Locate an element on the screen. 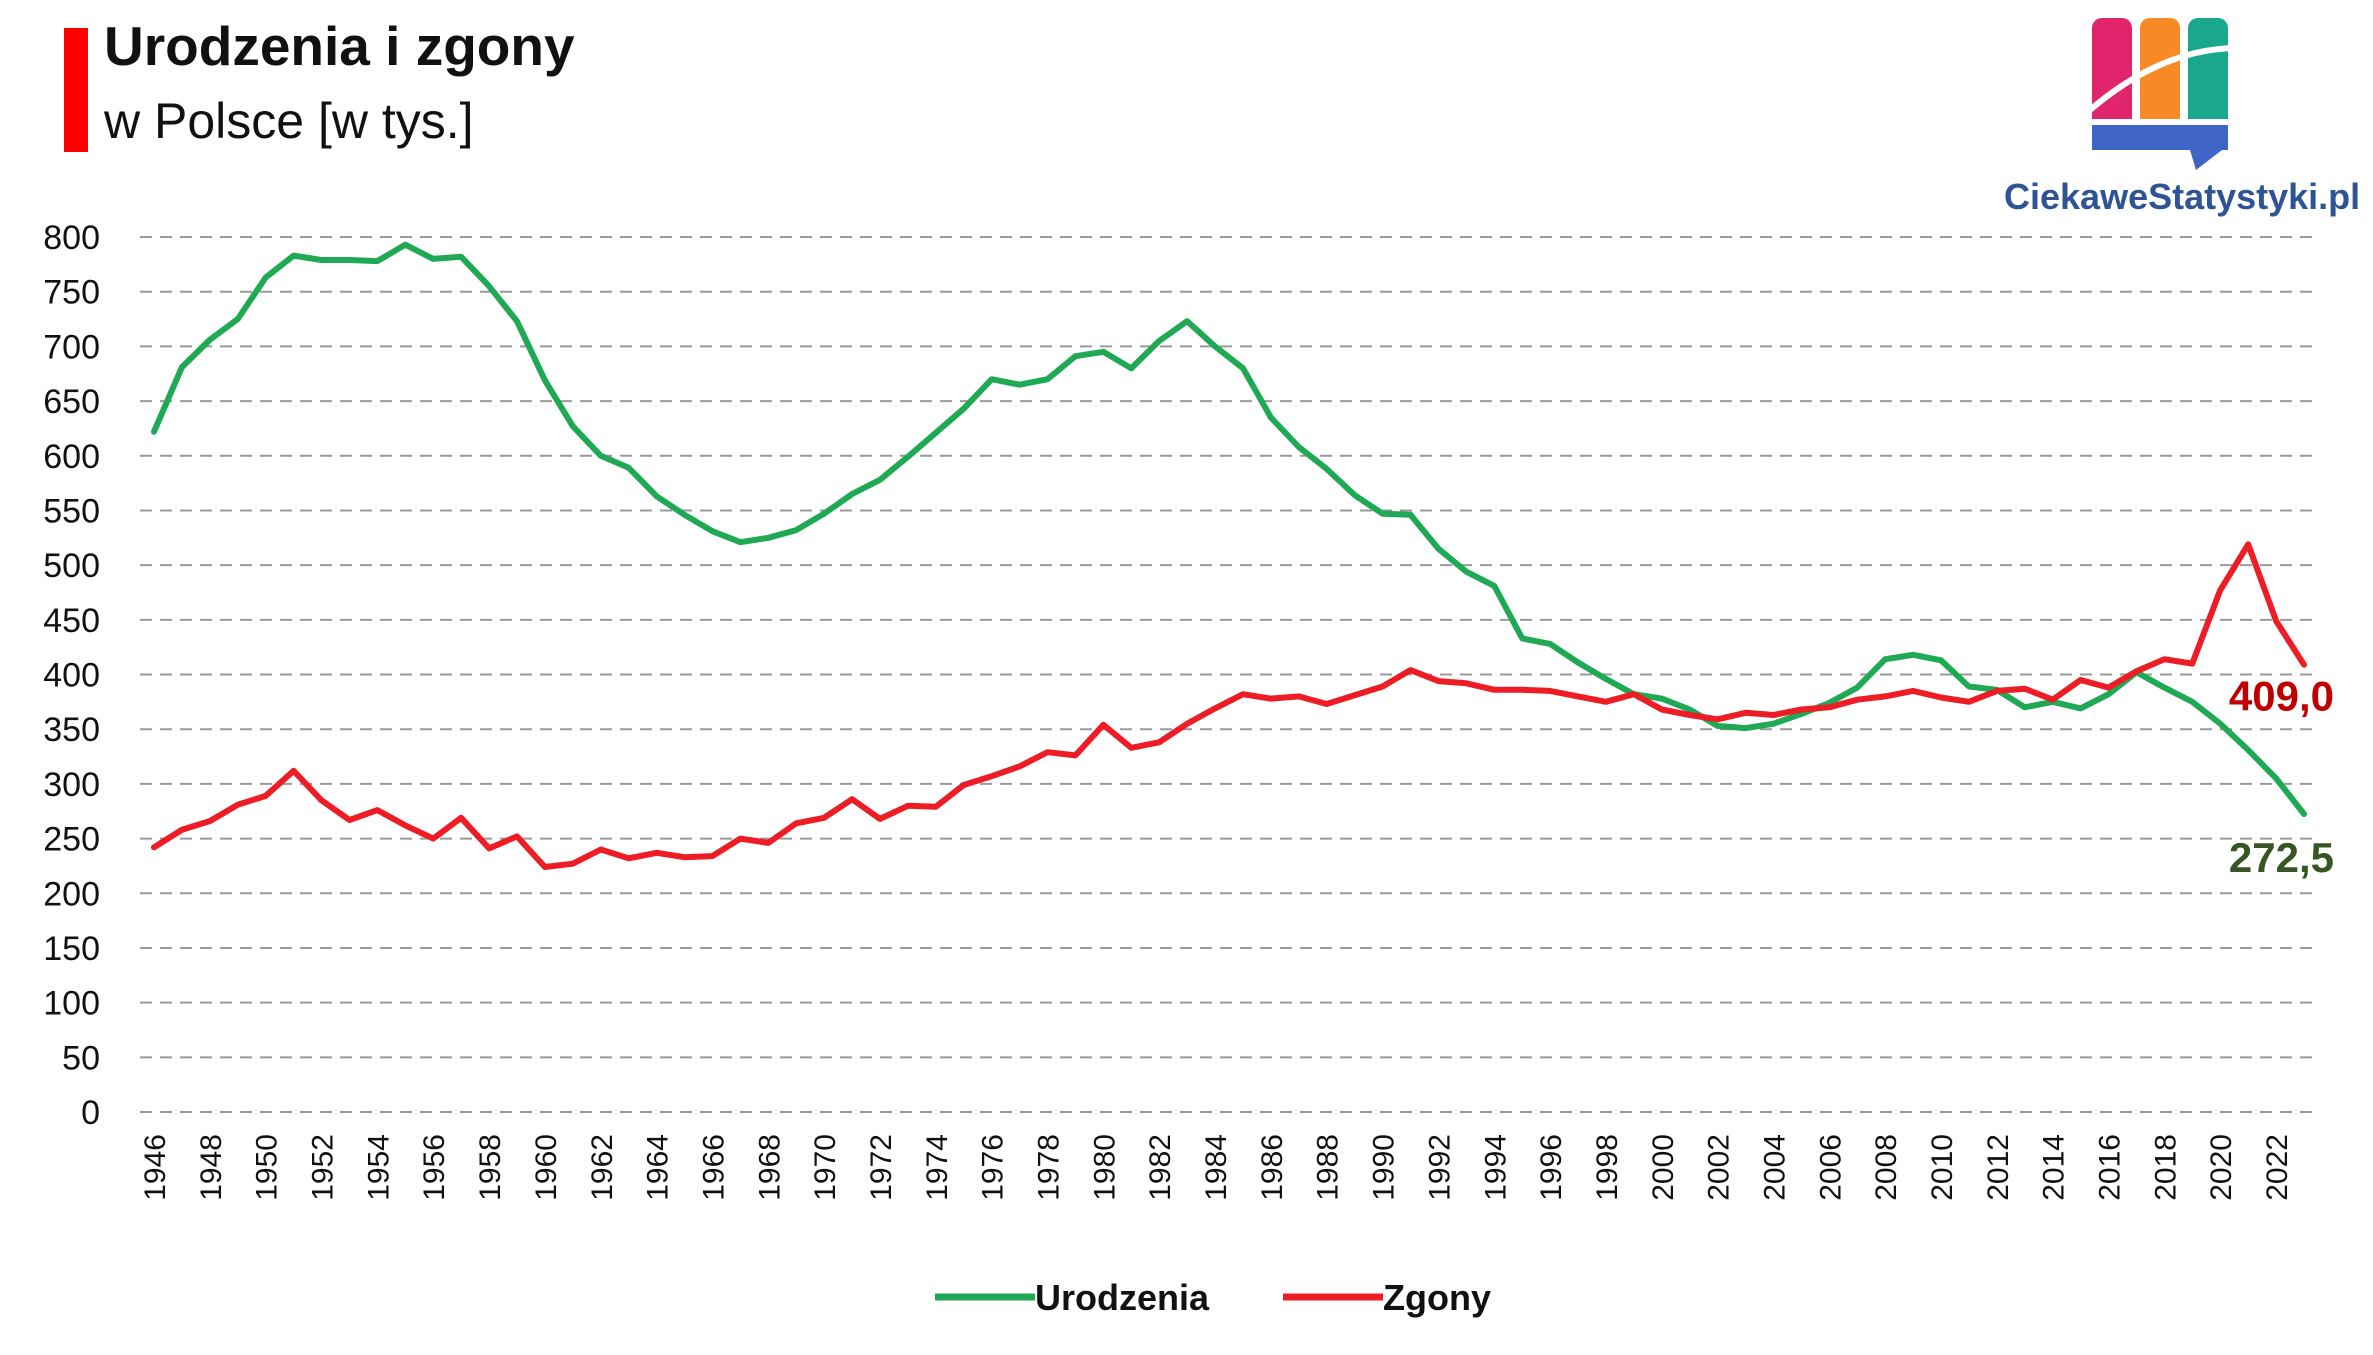  y-tick-label-0: 0 is located at coordinates (90, 1113).